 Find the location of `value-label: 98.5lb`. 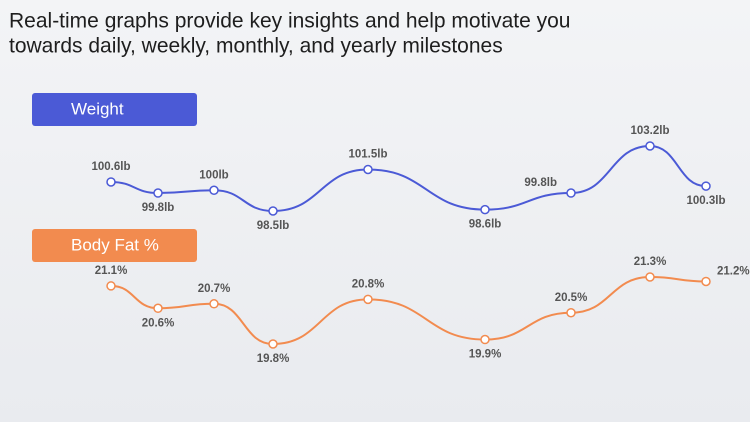

value-label: 98.5lb is located at coordinates (273, 226).